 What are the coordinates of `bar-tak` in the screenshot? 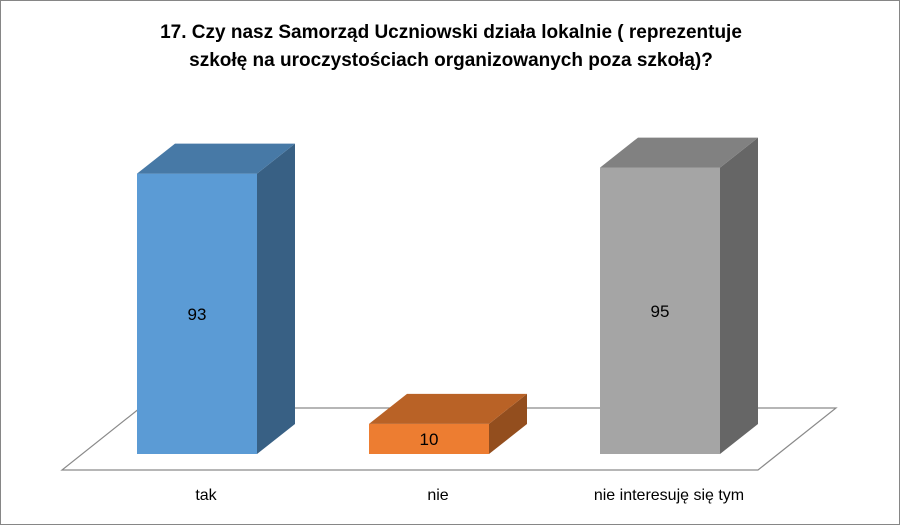 It's located at (216, 299).